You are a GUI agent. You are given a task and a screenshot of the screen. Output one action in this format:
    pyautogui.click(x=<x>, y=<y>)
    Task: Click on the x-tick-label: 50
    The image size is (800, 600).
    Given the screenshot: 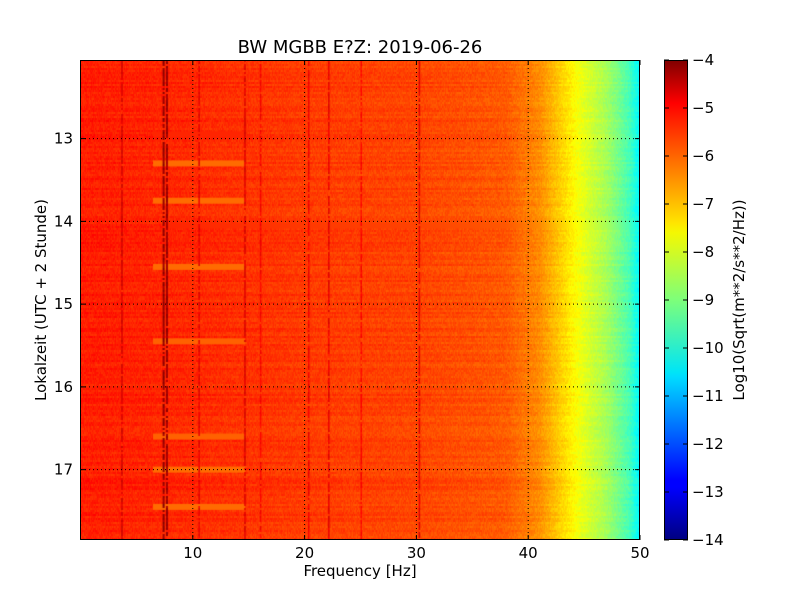 What is the action you would take?
    pyautogui.click(x=639, y=553)
    